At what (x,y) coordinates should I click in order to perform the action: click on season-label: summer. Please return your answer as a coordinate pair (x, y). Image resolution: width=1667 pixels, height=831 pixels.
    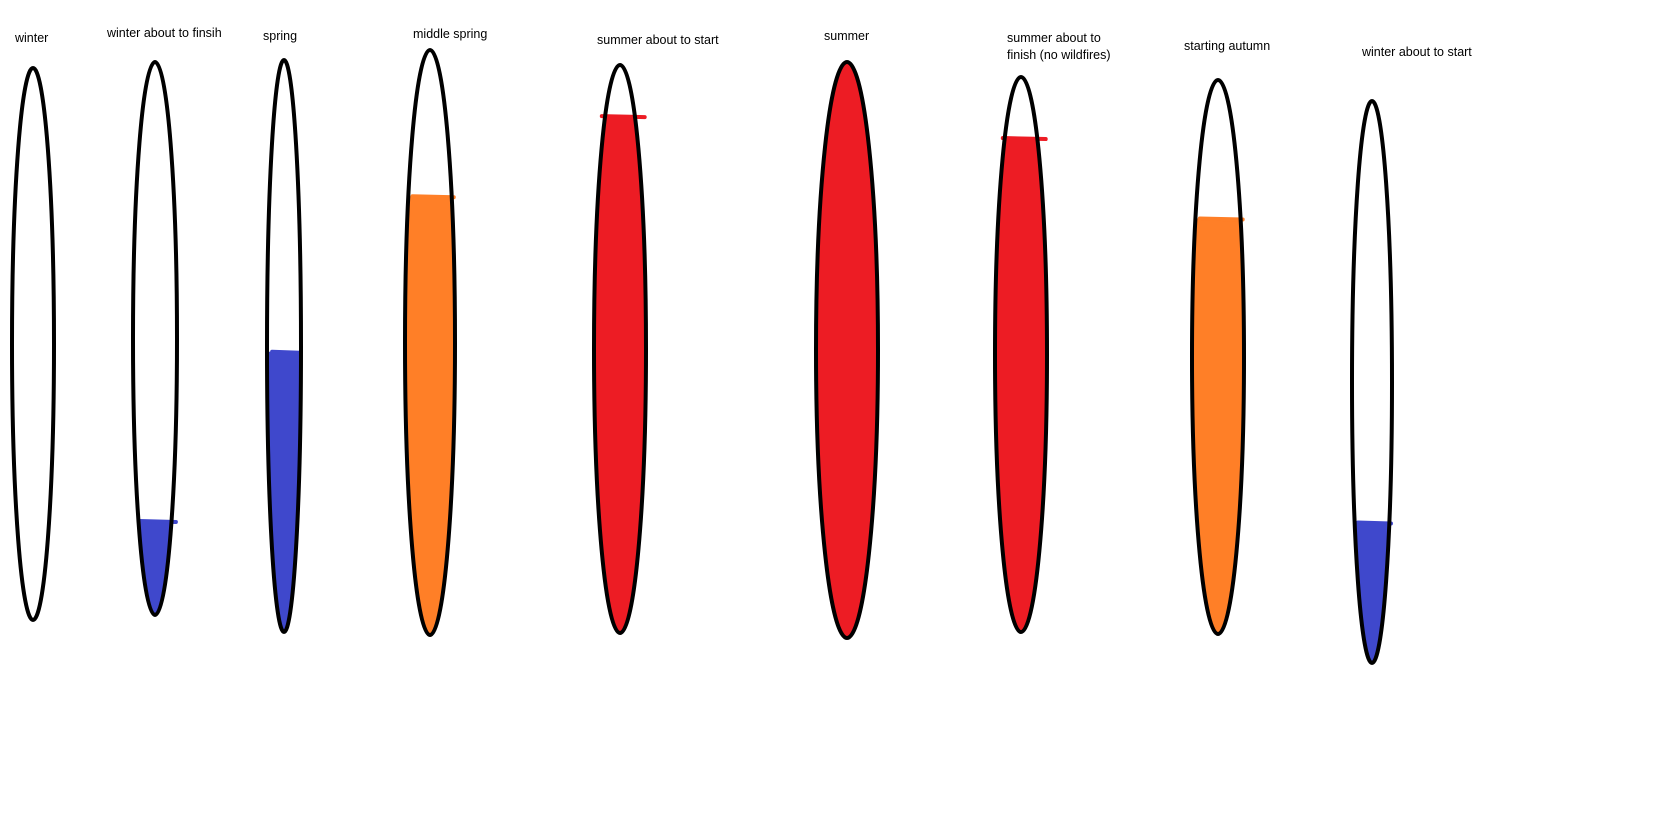
    Looking at the image, I should click on (846, 36).